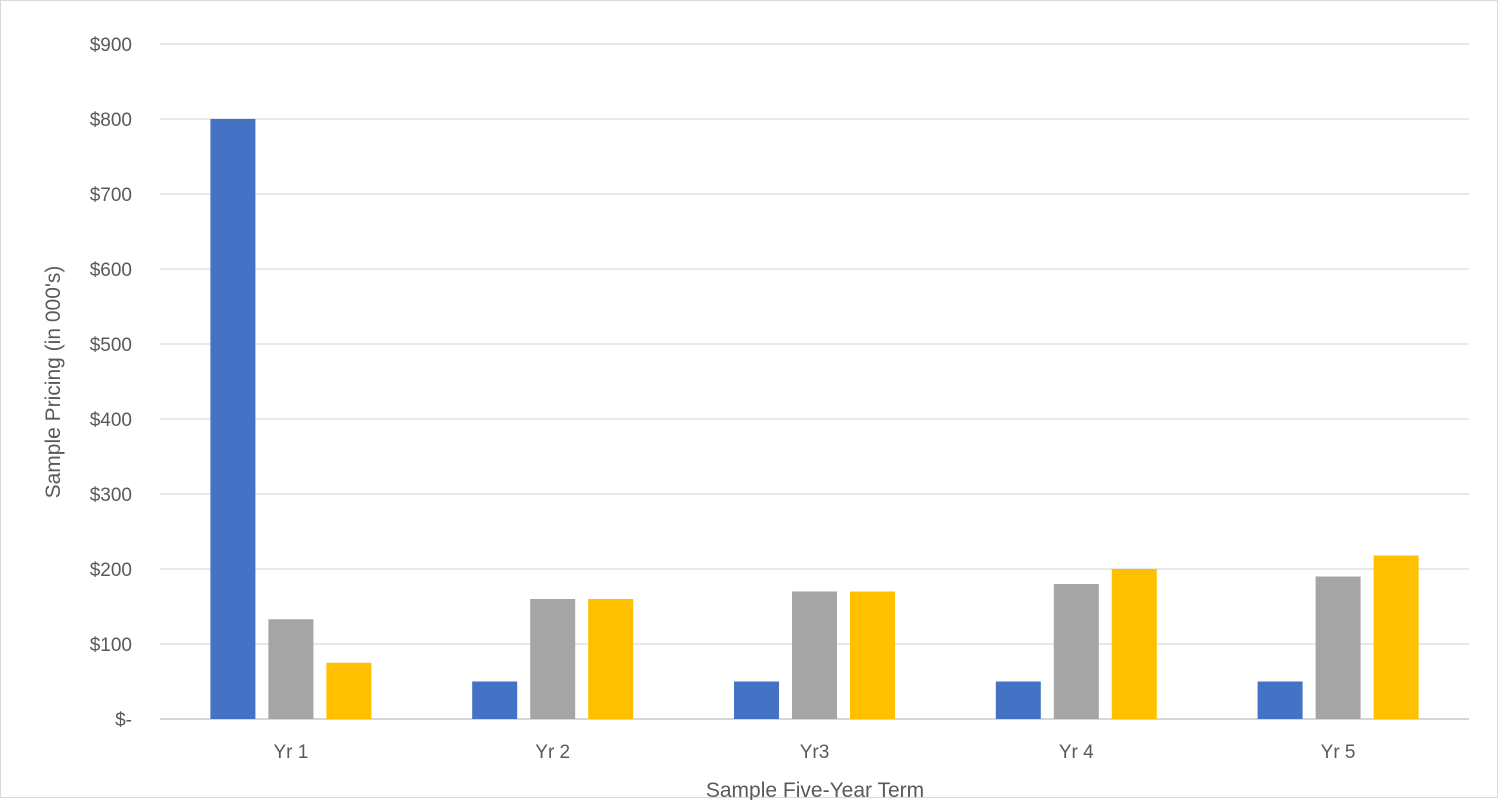  I want to click on y-tick-label: $300, so click(111, 495).